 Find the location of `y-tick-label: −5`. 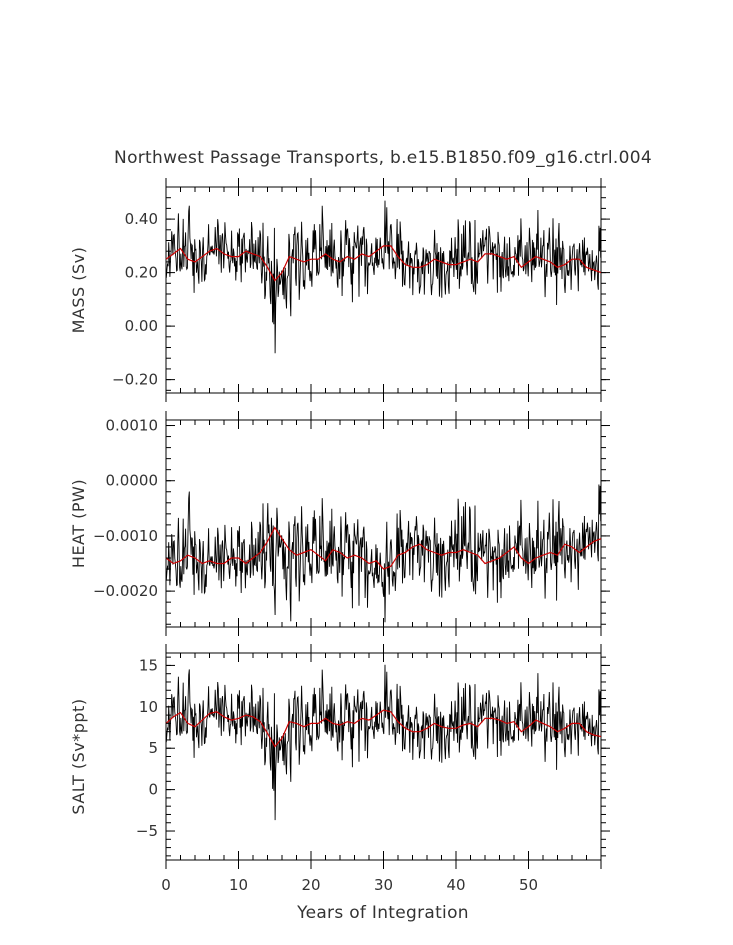

y-tick-label: −5 is located at coordinates (147, 831).